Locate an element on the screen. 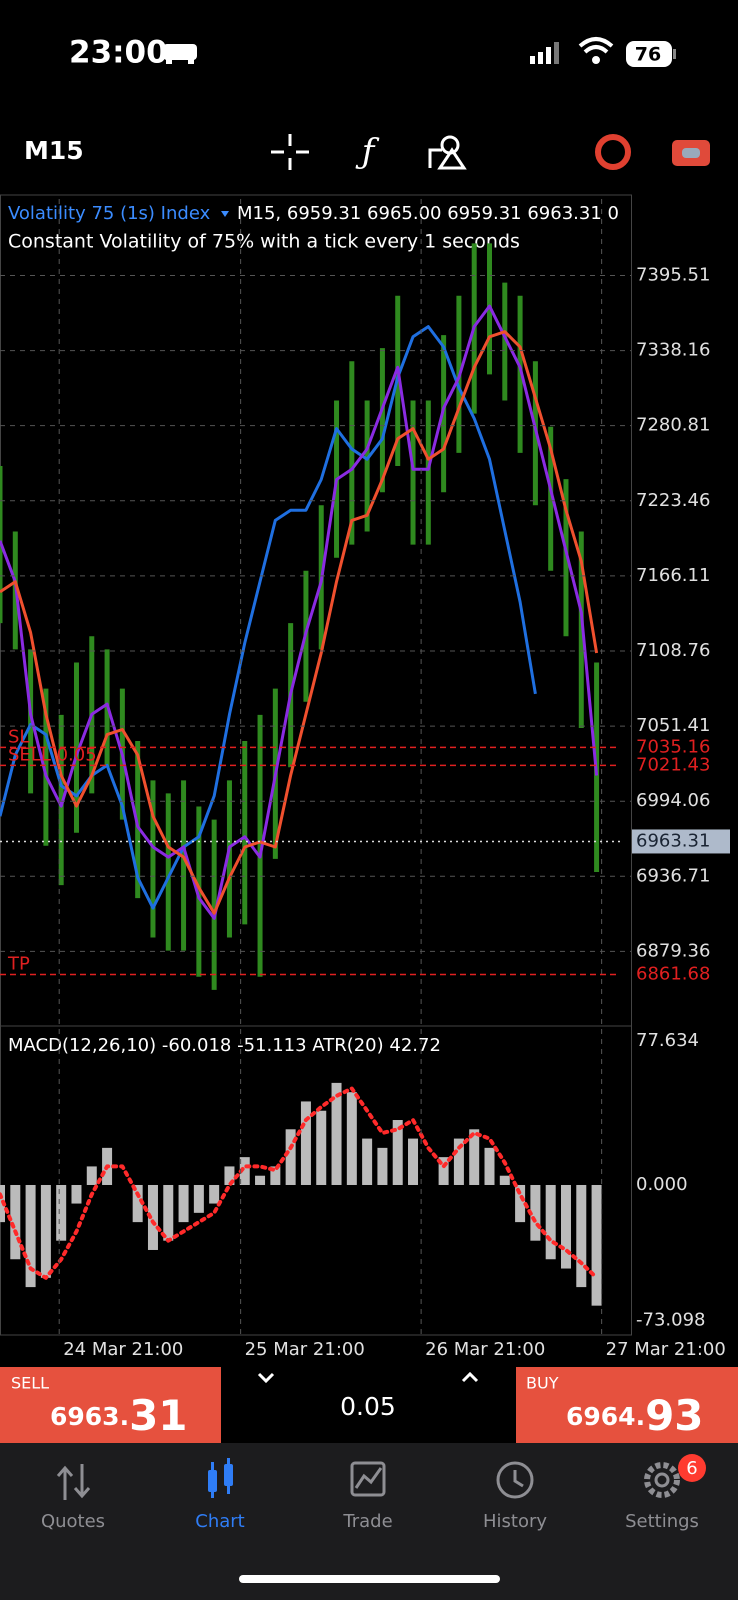 The width and height of the screenshot is (738, 1600). history-icon is located at coordinates (515, 1480).